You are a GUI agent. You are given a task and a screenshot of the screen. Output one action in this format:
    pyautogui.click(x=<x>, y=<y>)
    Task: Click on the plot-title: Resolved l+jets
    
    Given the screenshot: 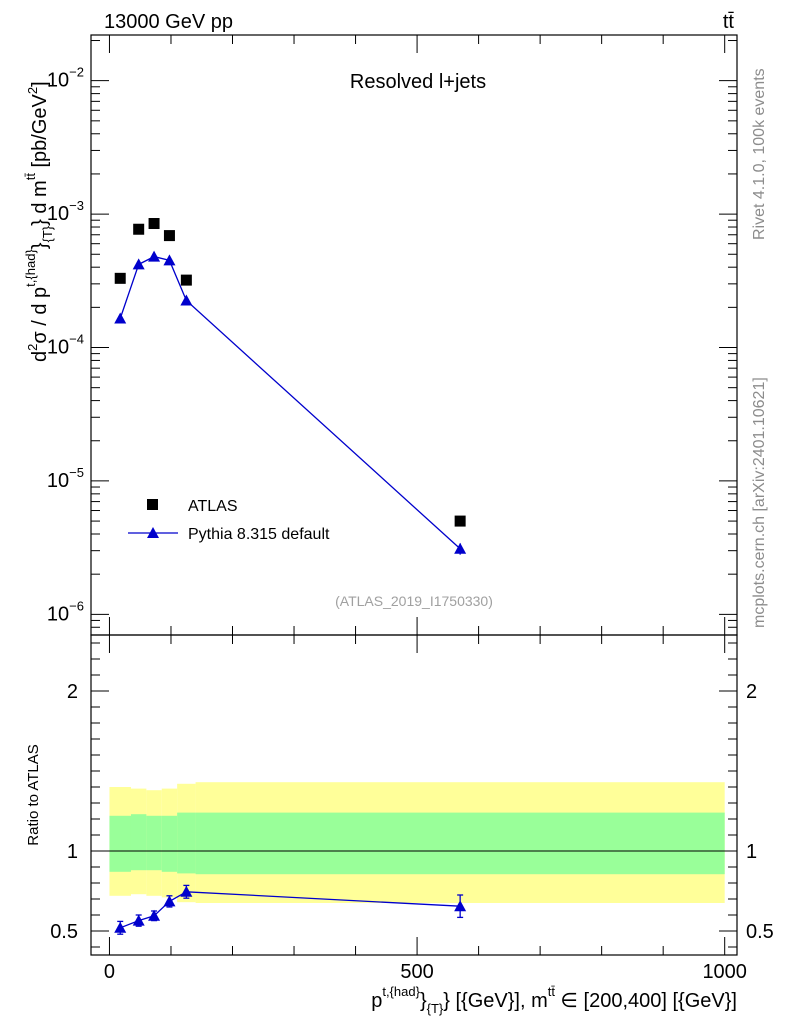 What is the action you would take?
    pyautogui.click(x=418, y=82)
    